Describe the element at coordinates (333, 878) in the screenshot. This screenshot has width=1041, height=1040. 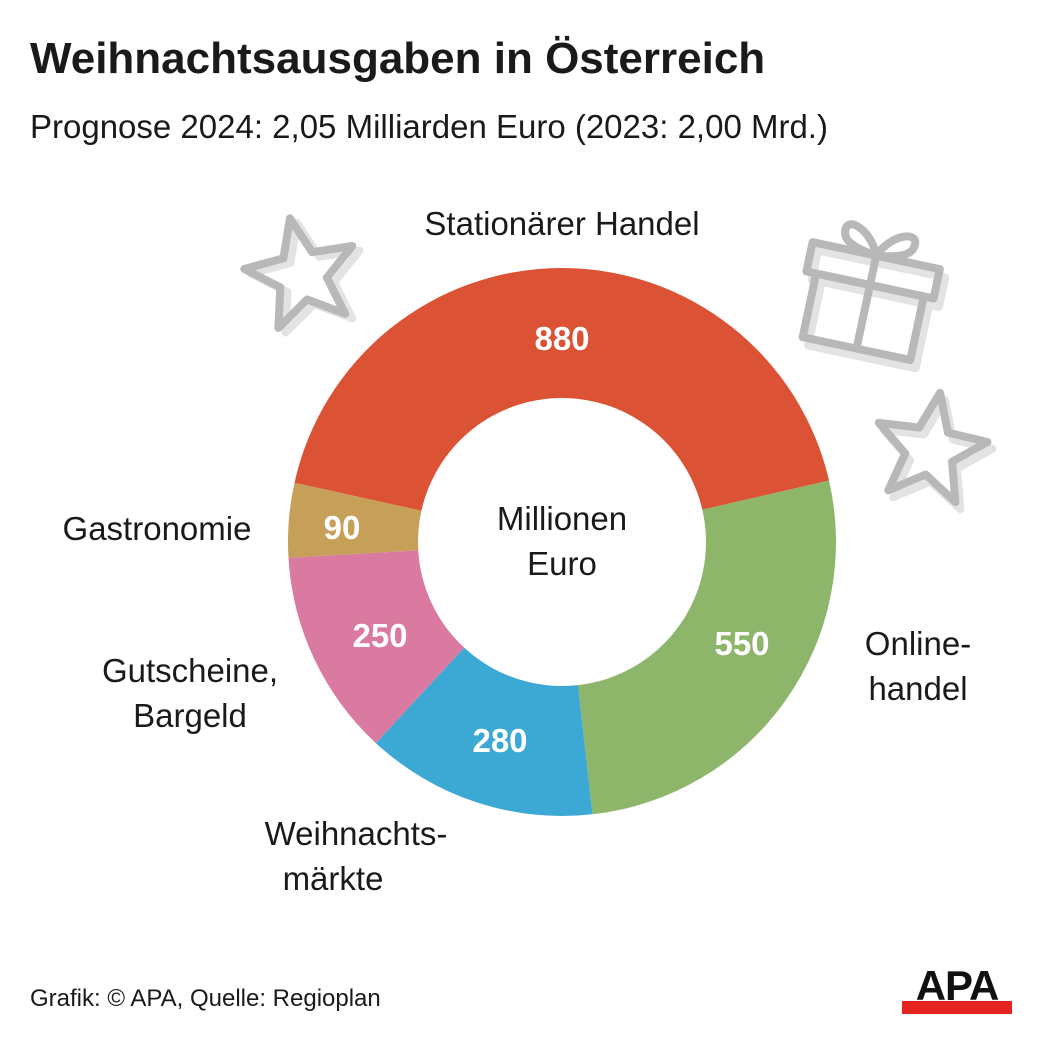
I see `slice-category-label: märkte` at that location.